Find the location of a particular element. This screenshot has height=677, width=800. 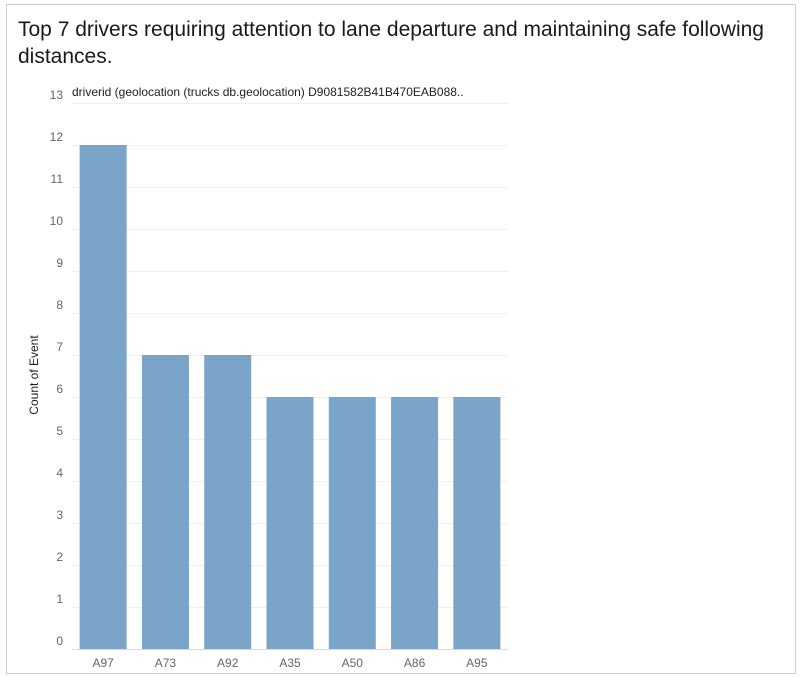

bar-A97 is located at coordinates (103, 397).